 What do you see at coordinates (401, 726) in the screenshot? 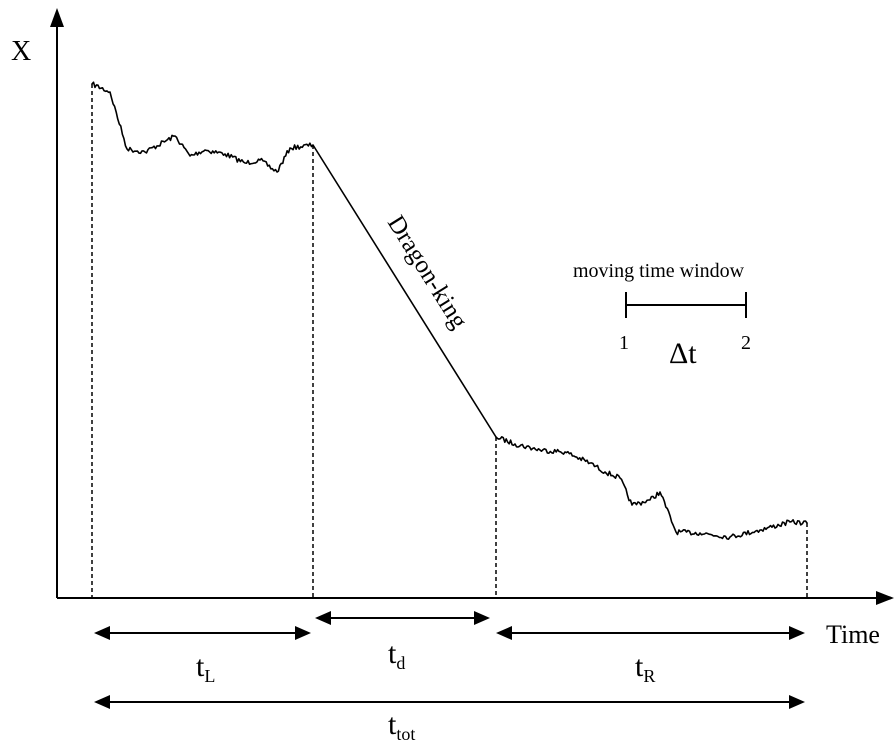
I see `interval-total-label: ttot` at bounding box center [401, 726].